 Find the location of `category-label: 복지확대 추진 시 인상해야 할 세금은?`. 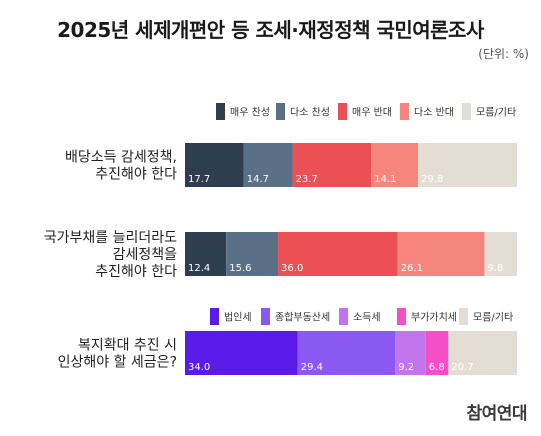

category-label: 복지확대 추진 시 인상해야 할 세금은? is located at coordinates (117, 354).